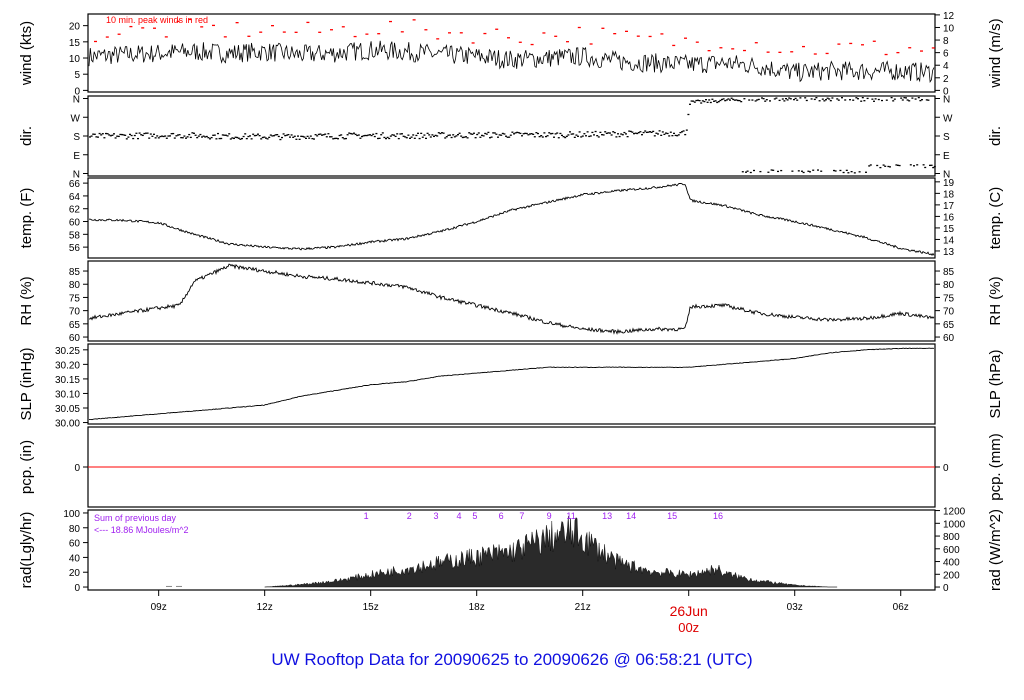 The height and width of the screenshot is (700, 1024). What do you see at coordinates (76, 137) in the screenshot?
I see `ytick-label-dir: S` at bounding box center [76, 137].